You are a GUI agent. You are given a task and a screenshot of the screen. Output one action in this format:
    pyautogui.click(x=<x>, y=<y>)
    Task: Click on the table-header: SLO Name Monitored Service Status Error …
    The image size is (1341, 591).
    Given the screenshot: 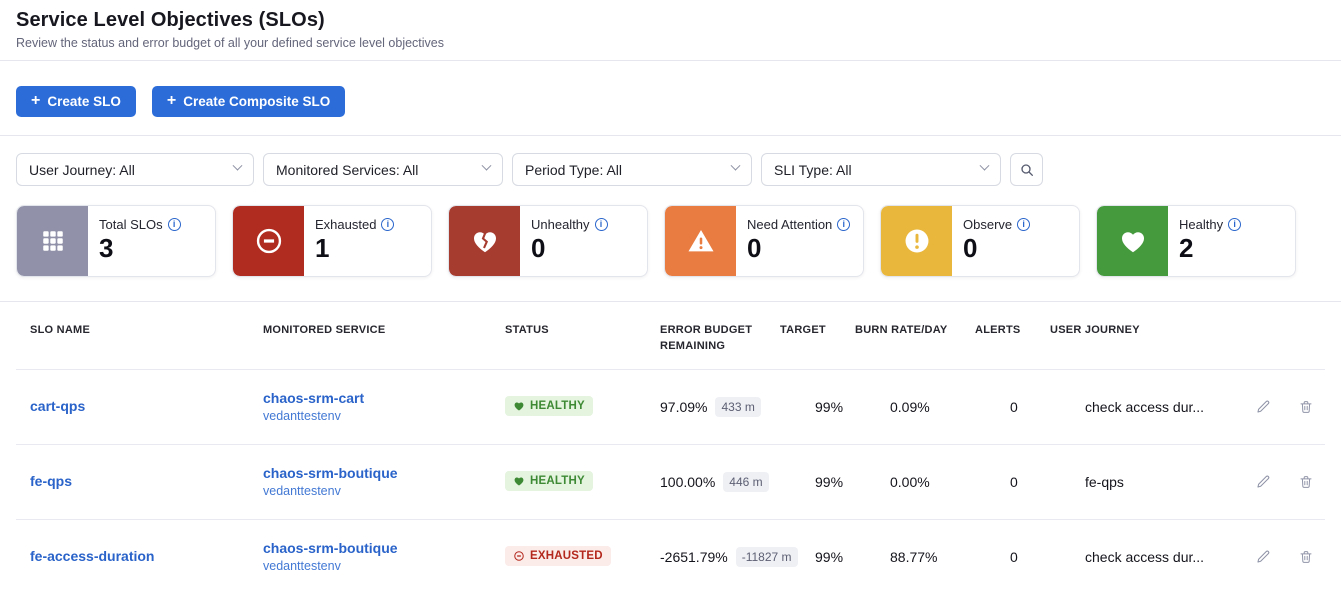 What is the action you would take?
    pyautogui.click(x=670, y=335)
    